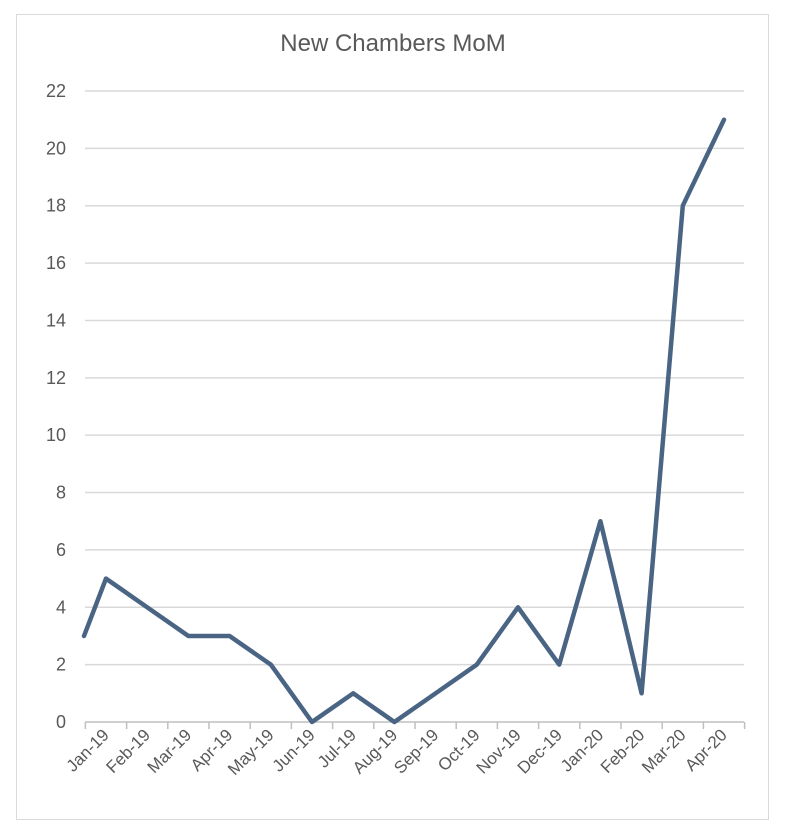  I want to click on y-tick-label: 18, so click(56, 206).